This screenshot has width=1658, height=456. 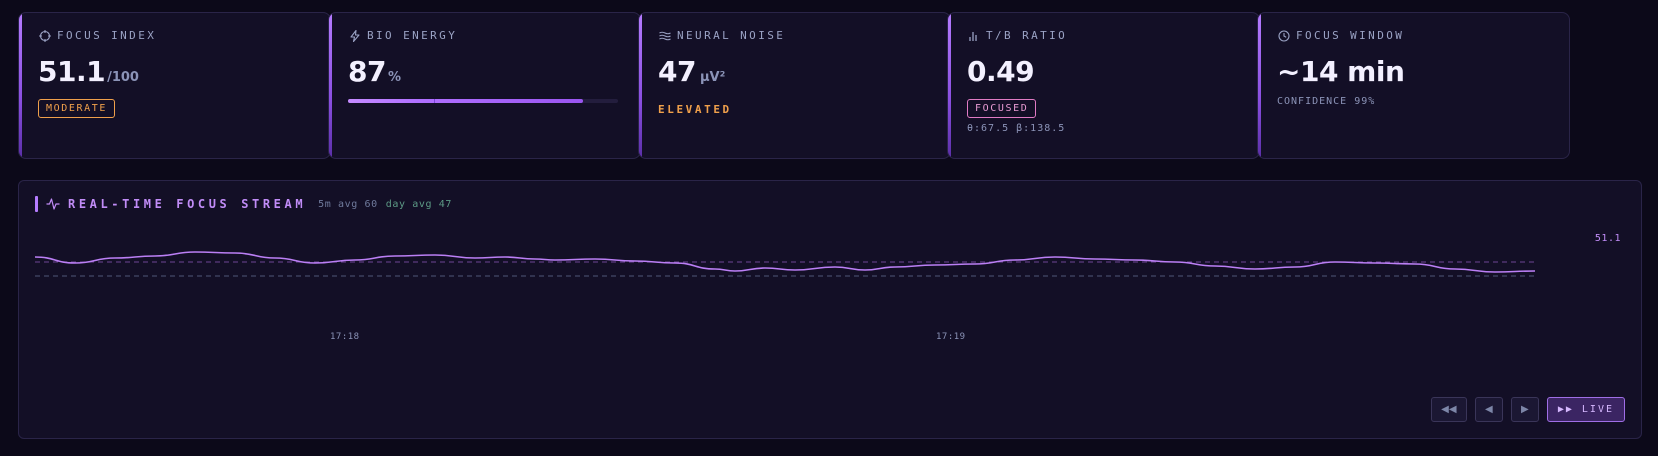 What do you see at coordinates (412, 35) in the screenshot?
I see `card-label: BIO ENERGY` at bounding box center [412, 35].